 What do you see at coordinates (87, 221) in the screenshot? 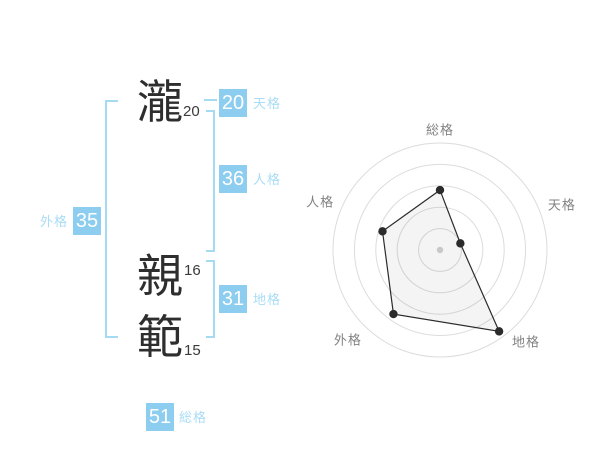
I see `gaikaku-value-box: 35` at bounding box center [87, 221].